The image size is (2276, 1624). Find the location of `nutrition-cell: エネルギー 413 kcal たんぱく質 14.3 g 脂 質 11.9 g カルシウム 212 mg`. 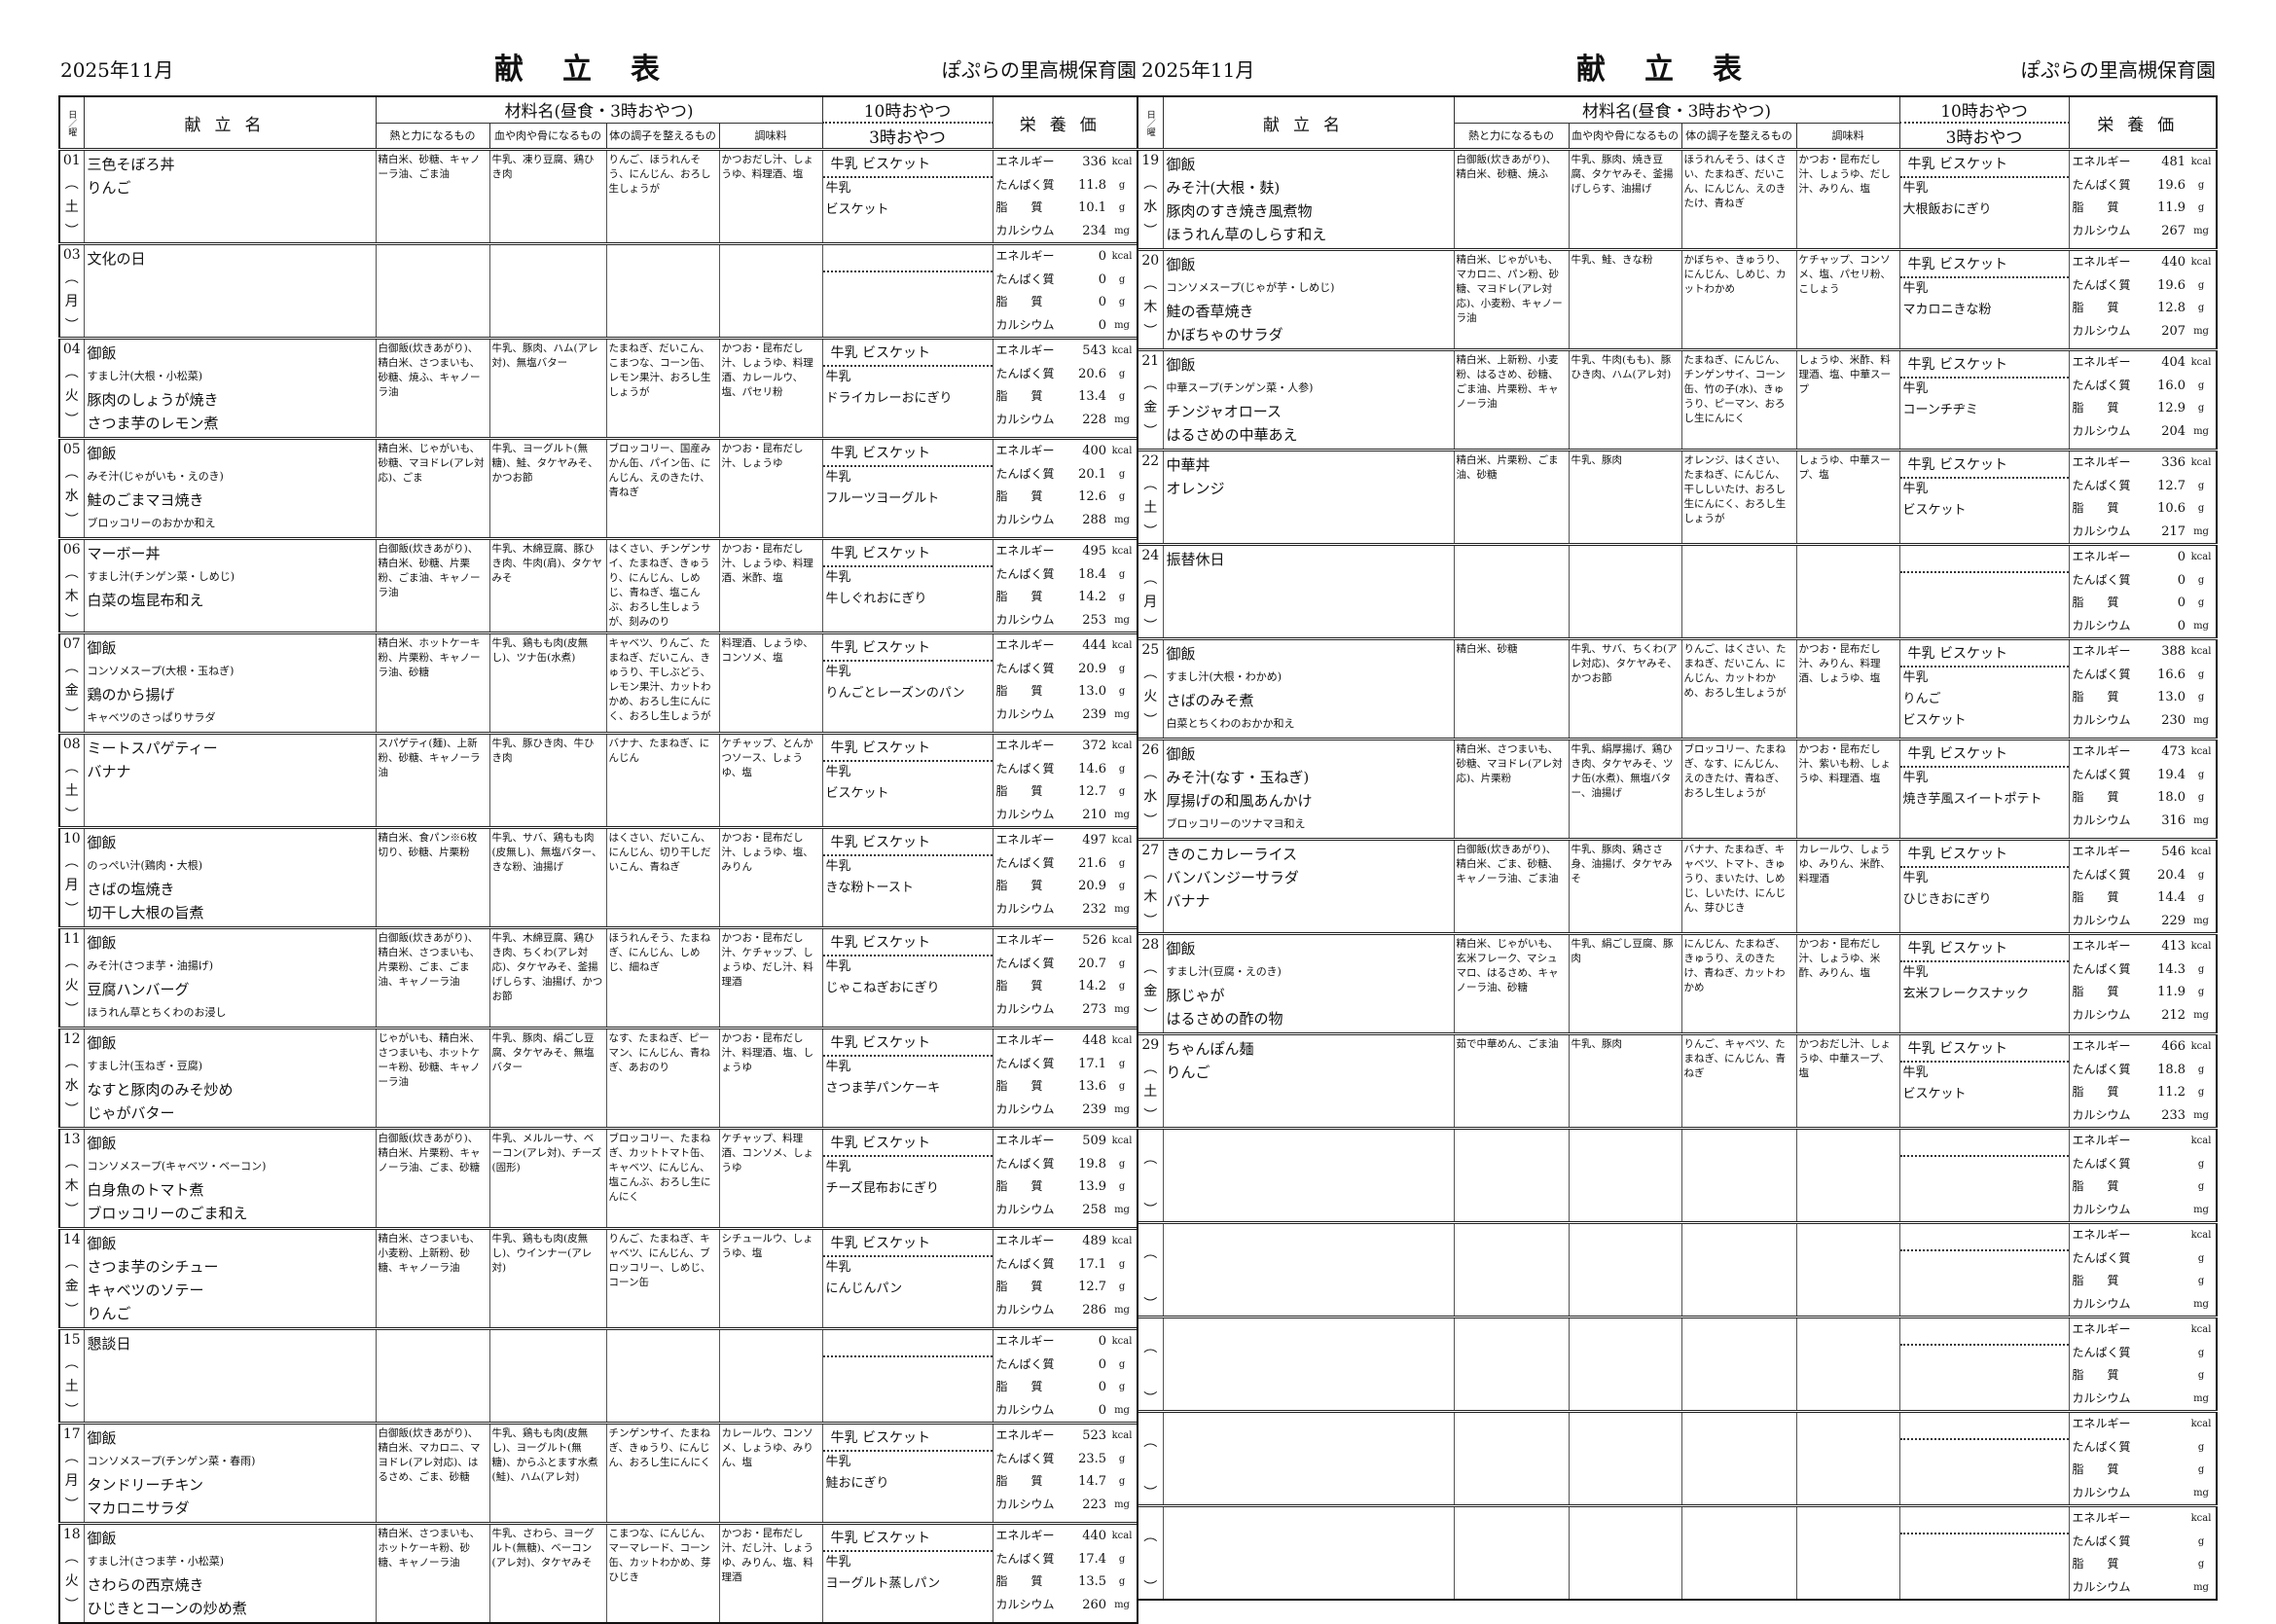

nutrition-cell: エネルギー 413 kcal たんぱく質 14.3 g 脂 質 11.9 g カルシウム 212 mg is located at coordinates (2143, 983).